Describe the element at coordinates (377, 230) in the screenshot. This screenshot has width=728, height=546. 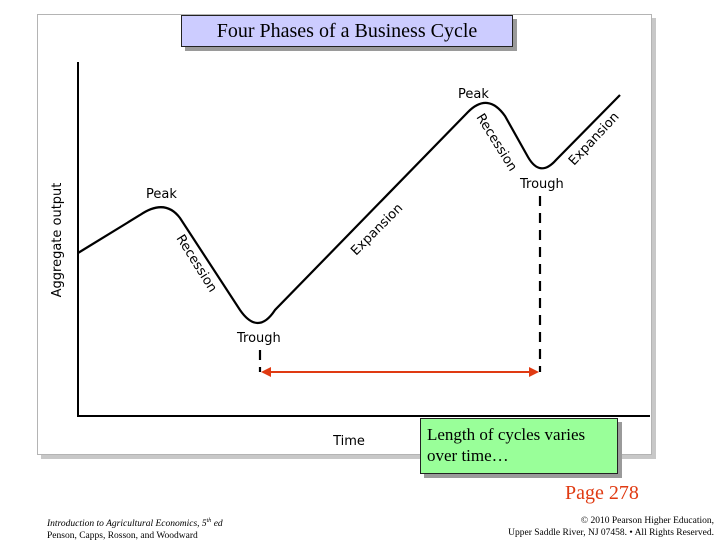
I see `expansion-1-label: Expansion` at that location.